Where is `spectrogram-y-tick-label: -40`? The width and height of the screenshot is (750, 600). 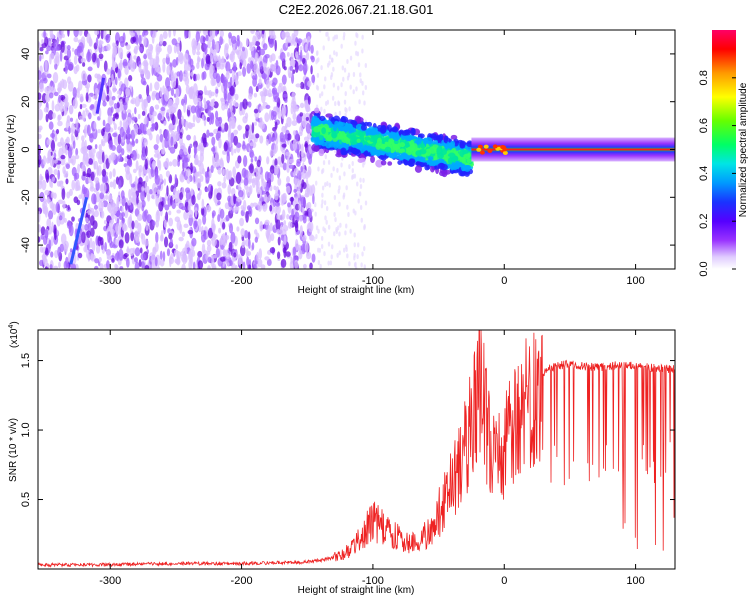
spectrogram-y-tick-label: -40 is located at coordinates (26, 245).